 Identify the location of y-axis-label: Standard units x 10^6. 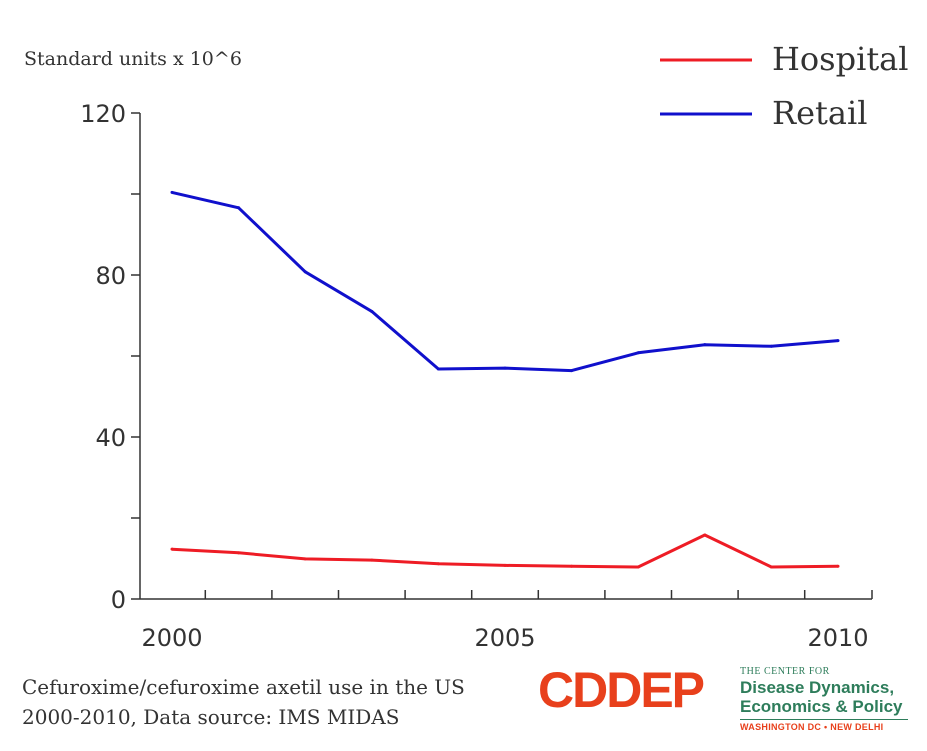
(133, 59).